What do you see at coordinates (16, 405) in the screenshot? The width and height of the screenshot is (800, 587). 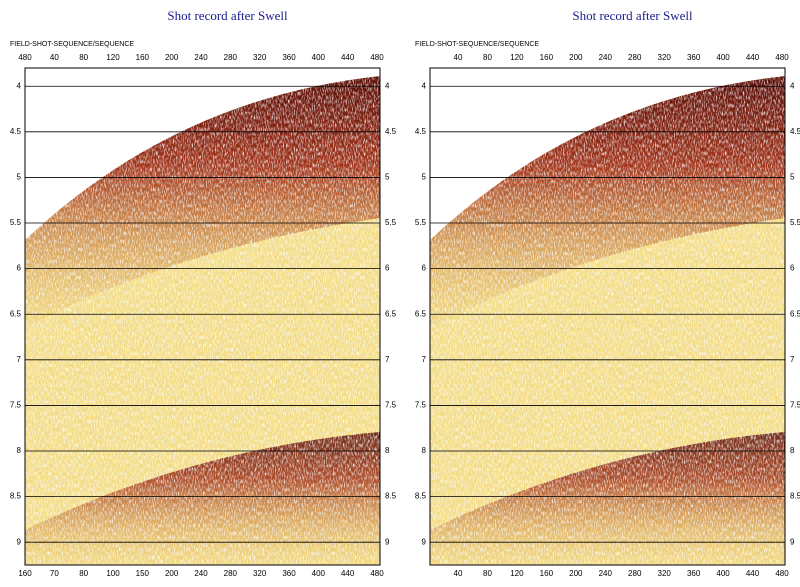 I see `y-tick-label: 7.5` at bounding box center [16, 405].